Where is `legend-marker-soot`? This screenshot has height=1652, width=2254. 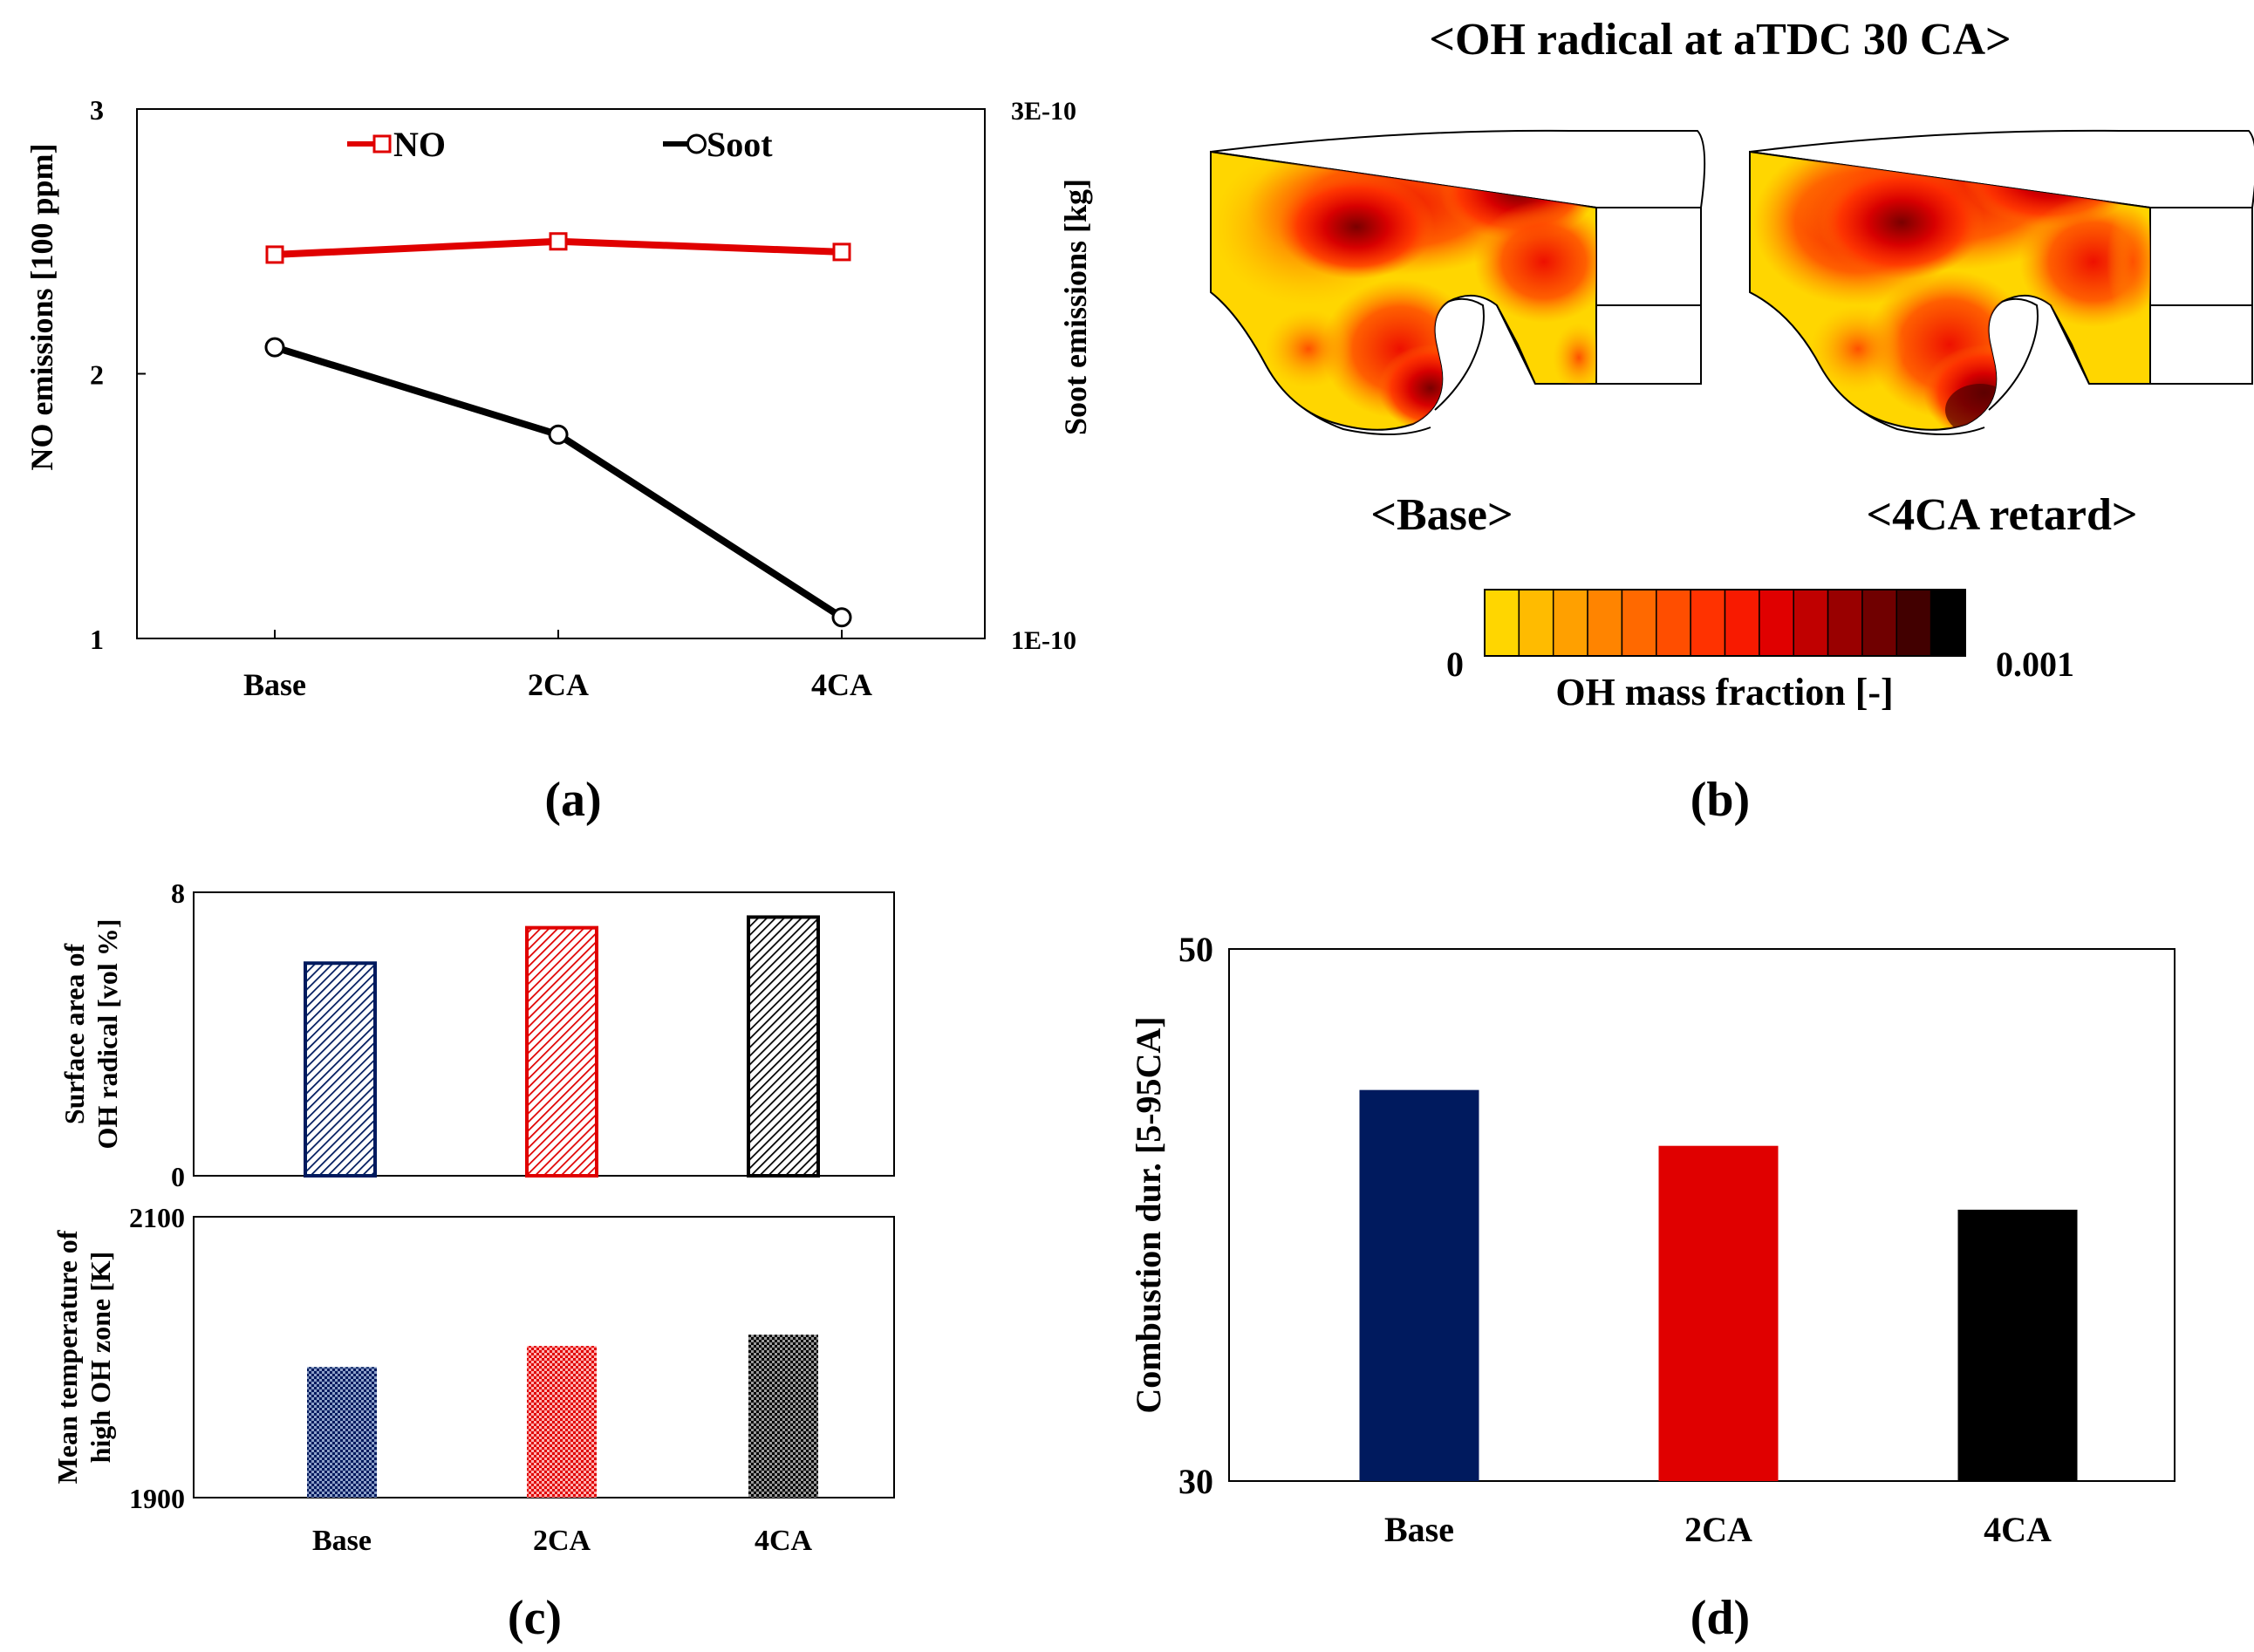
legend-marker-soot is located at coordinates (696, 143).